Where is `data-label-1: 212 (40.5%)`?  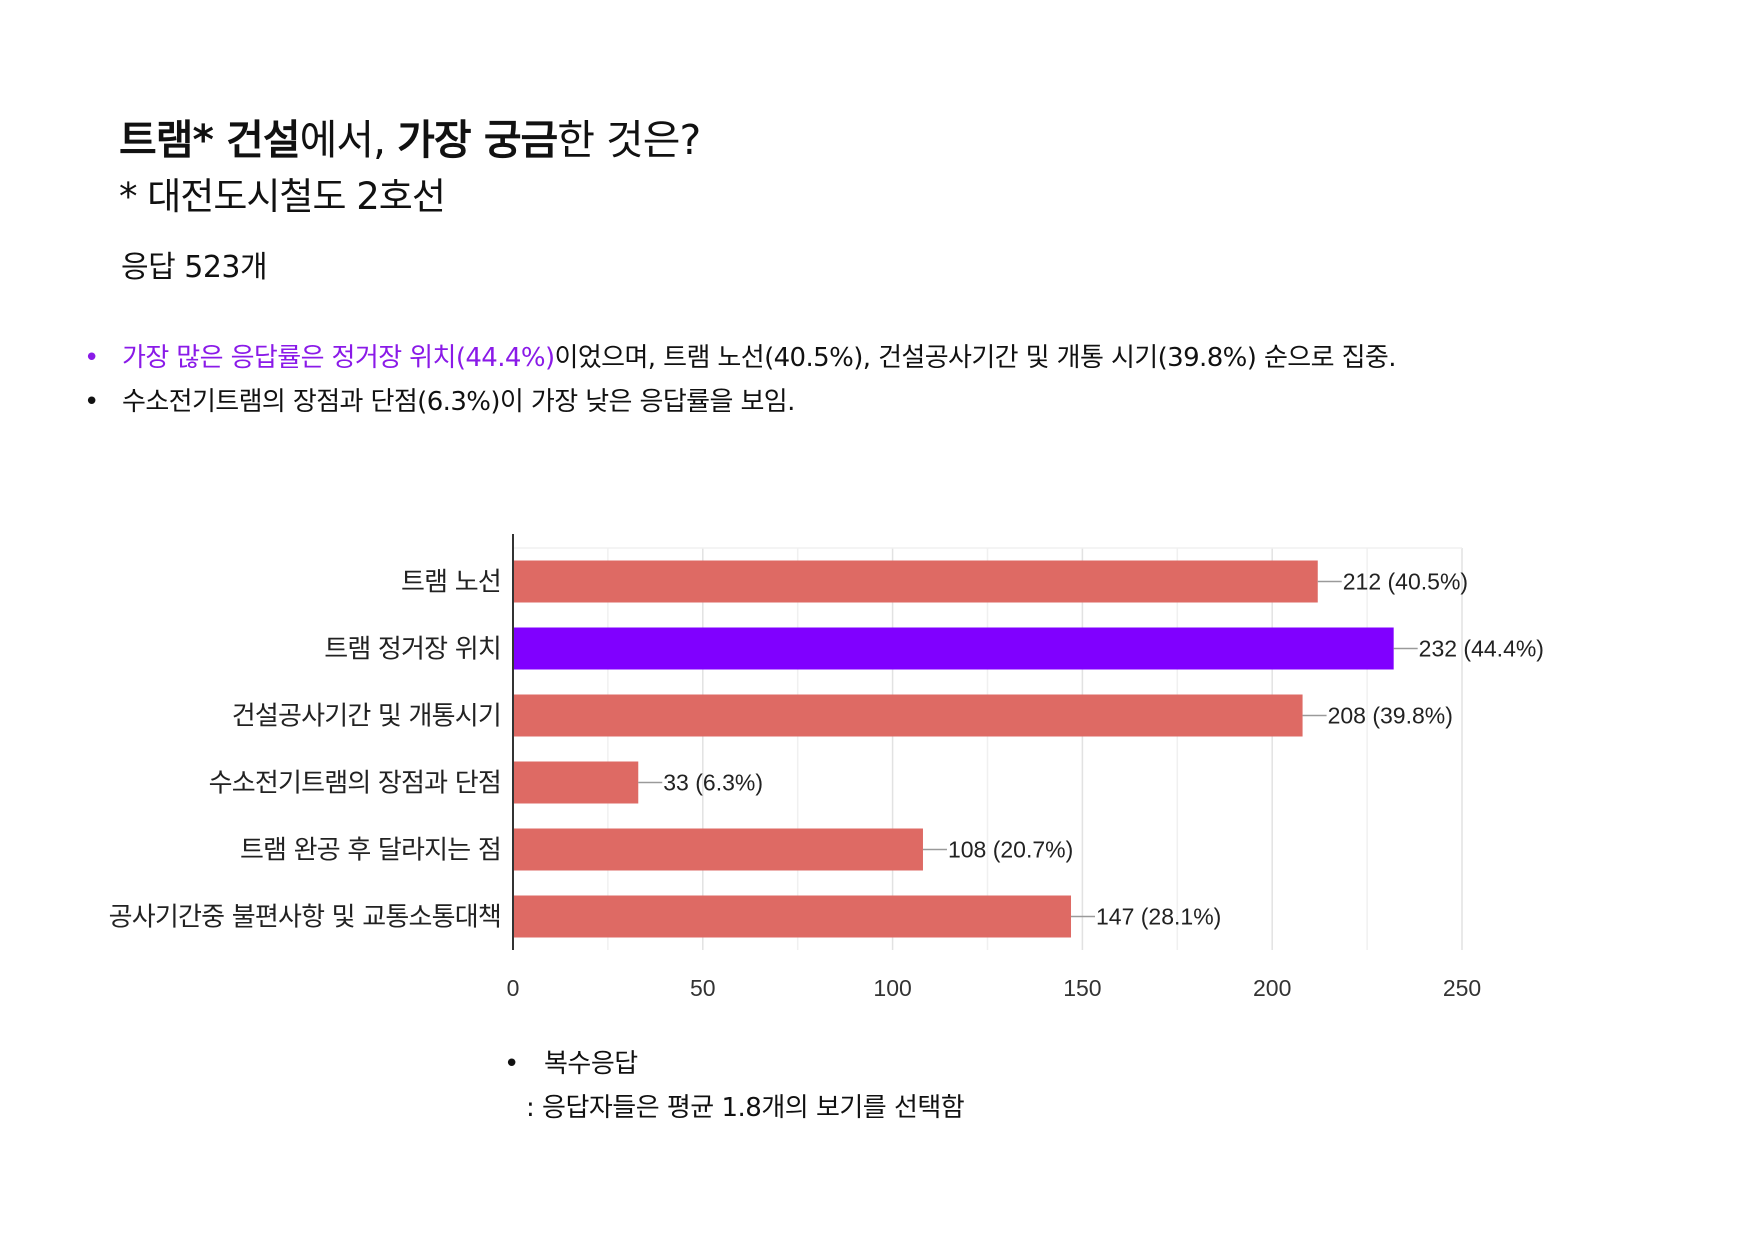
data-label-1: 212 (40.5%) is located at coordinates (1405, 582).